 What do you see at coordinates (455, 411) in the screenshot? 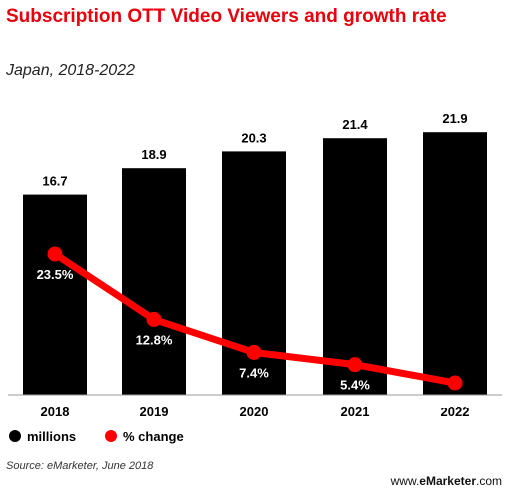
I see `x-tick-label: 2022` at bounding box center [455, 411].